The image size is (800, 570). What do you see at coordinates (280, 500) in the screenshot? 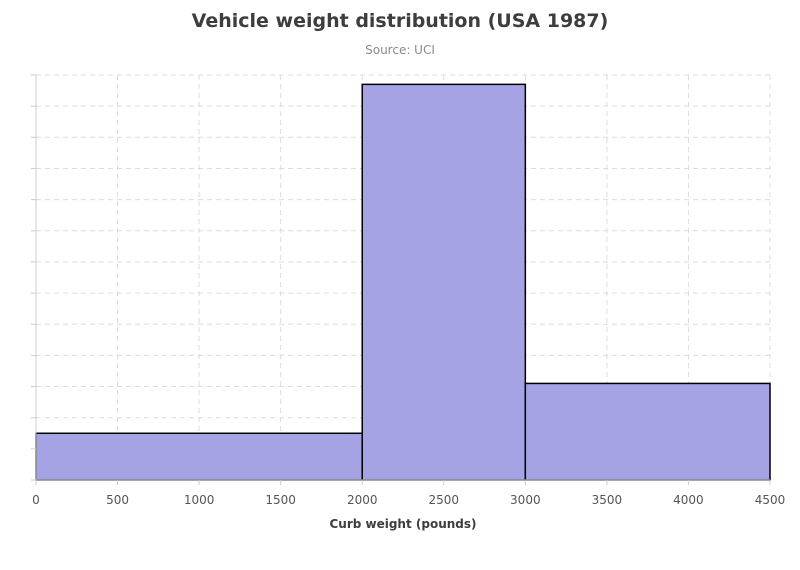
I see `x-tick-label: 1500` at bounding box center [280, 500].